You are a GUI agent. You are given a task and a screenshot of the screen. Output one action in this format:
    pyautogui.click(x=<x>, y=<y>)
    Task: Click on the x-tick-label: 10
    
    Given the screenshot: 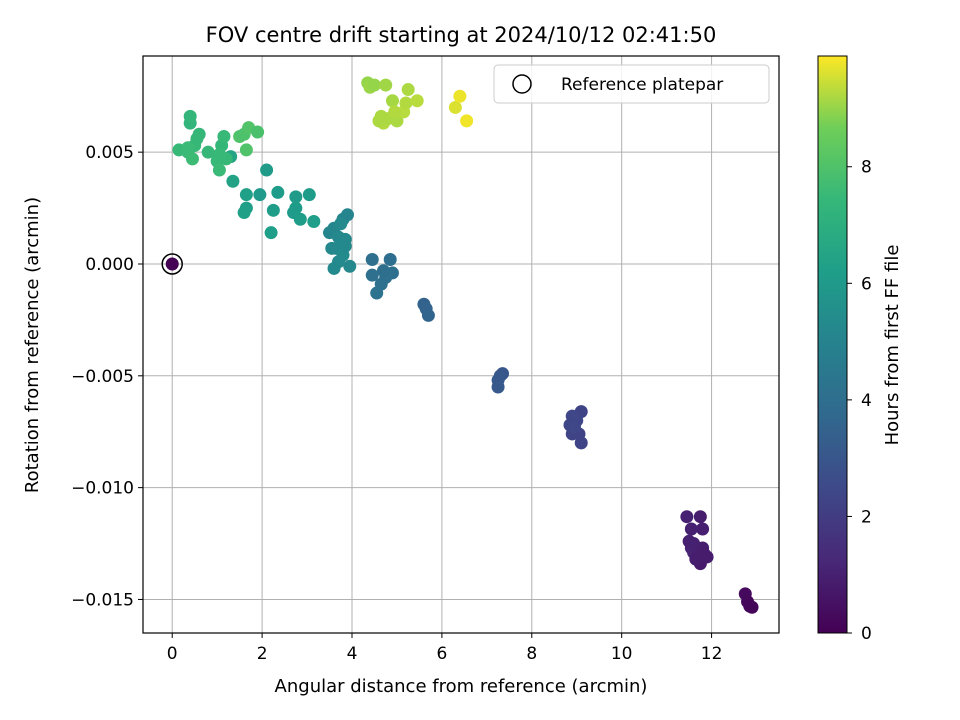 What is the action you would take?
    pyautogui.click(x=622, y=654)
    